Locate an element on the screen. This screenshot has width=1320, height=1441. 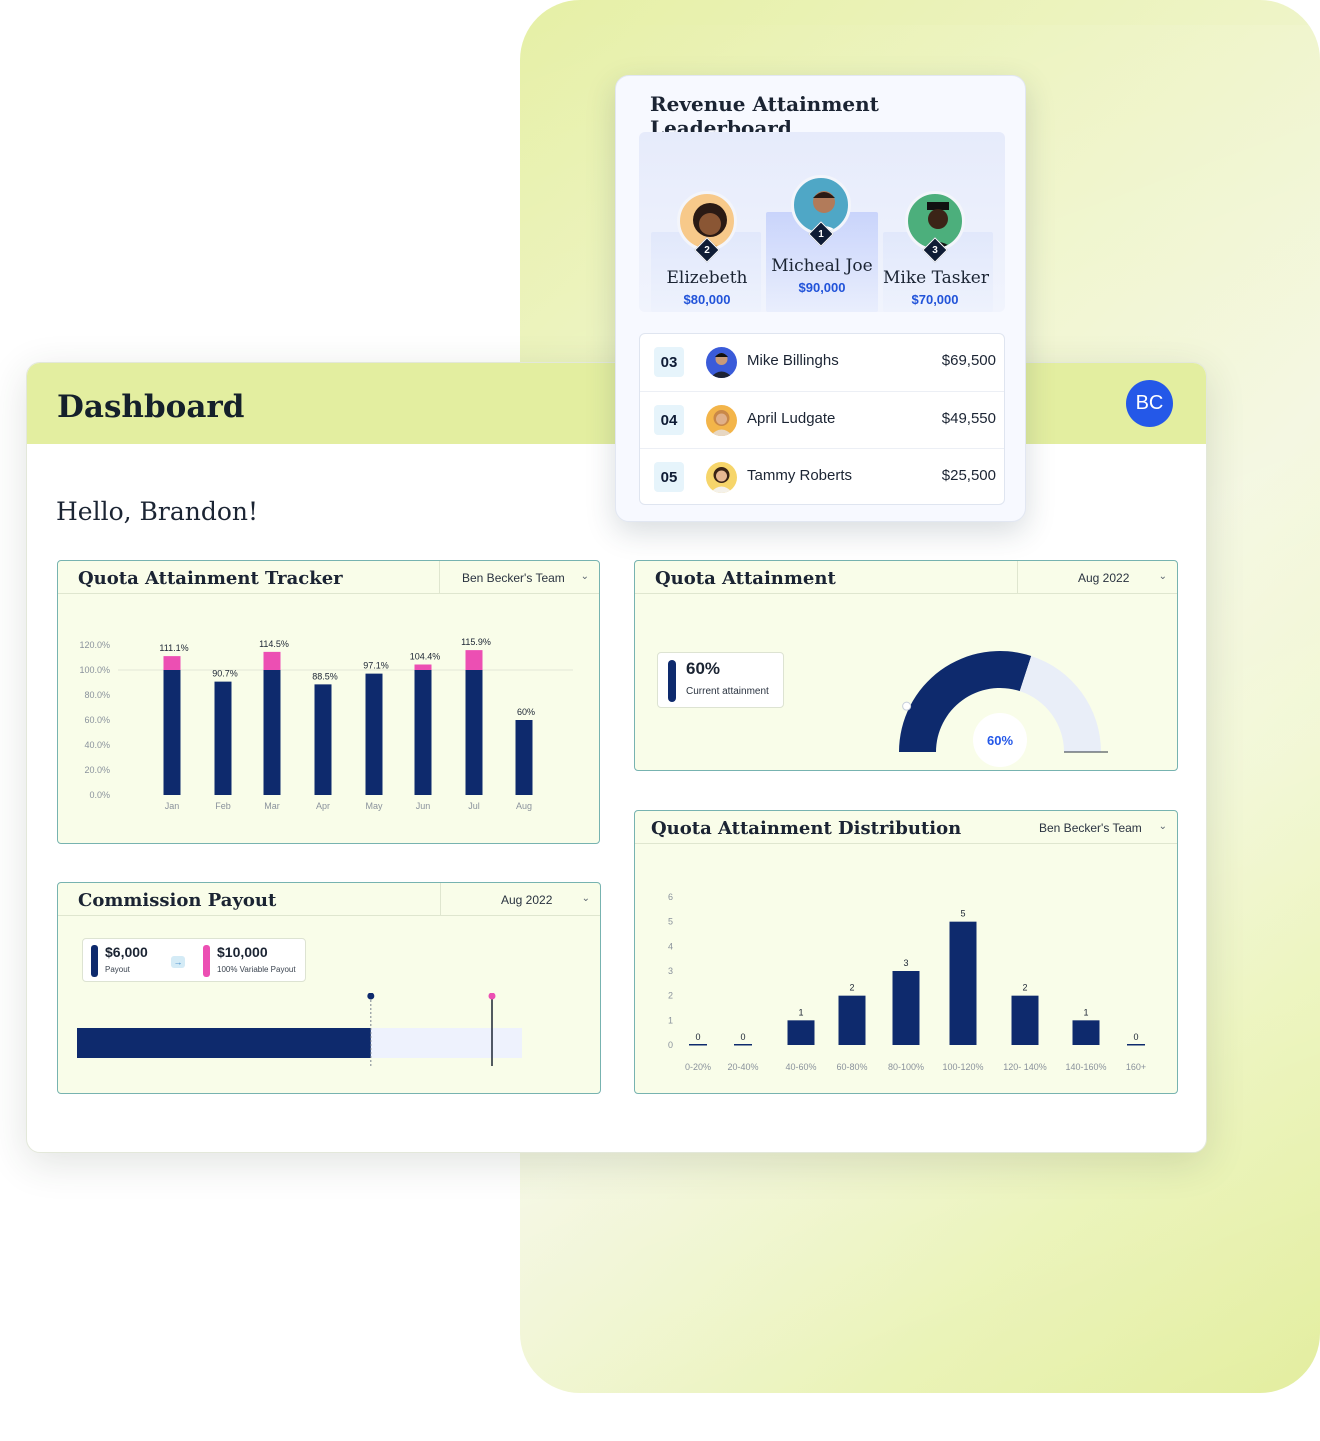
dropdown-value: Aug 2022 is located at coordinates (527, 899).